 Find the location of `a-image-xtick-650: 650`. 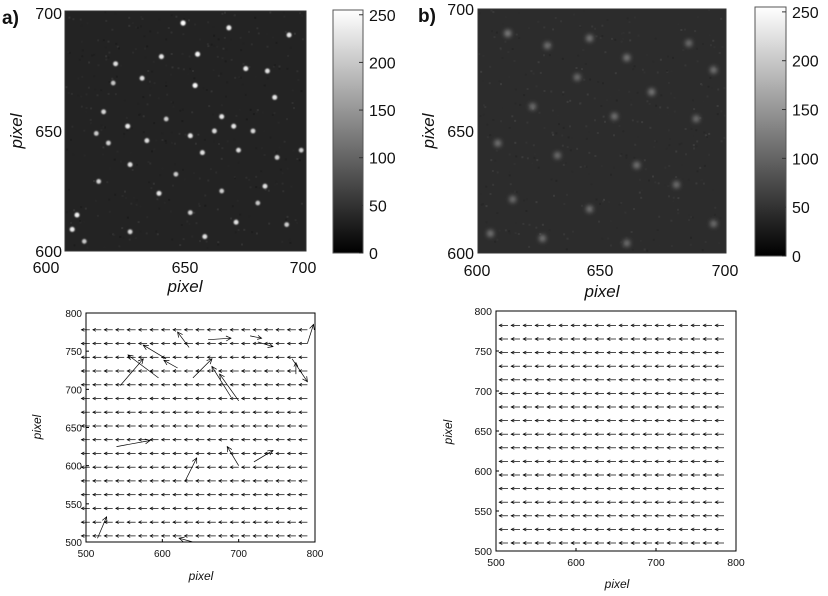

a-image-xtick-650: 650 is located at coordinates (185, 268).